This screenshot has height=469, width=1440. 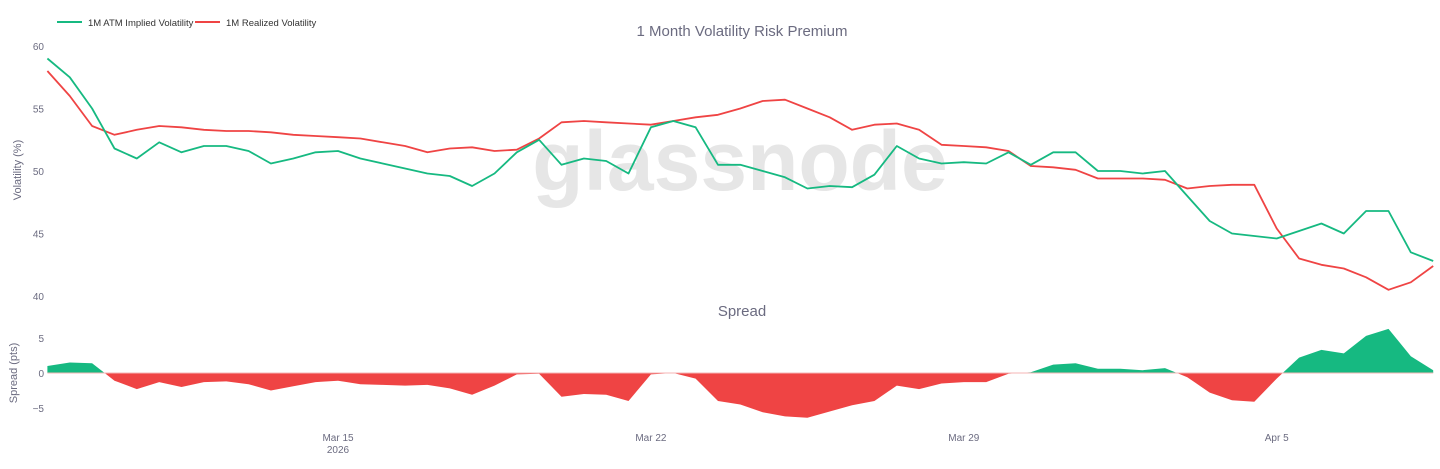 What do you see at coordinates (964, 438) in the screenshot?
I see `x-tick-label: Mar 29` at bounding box center [964, 438].